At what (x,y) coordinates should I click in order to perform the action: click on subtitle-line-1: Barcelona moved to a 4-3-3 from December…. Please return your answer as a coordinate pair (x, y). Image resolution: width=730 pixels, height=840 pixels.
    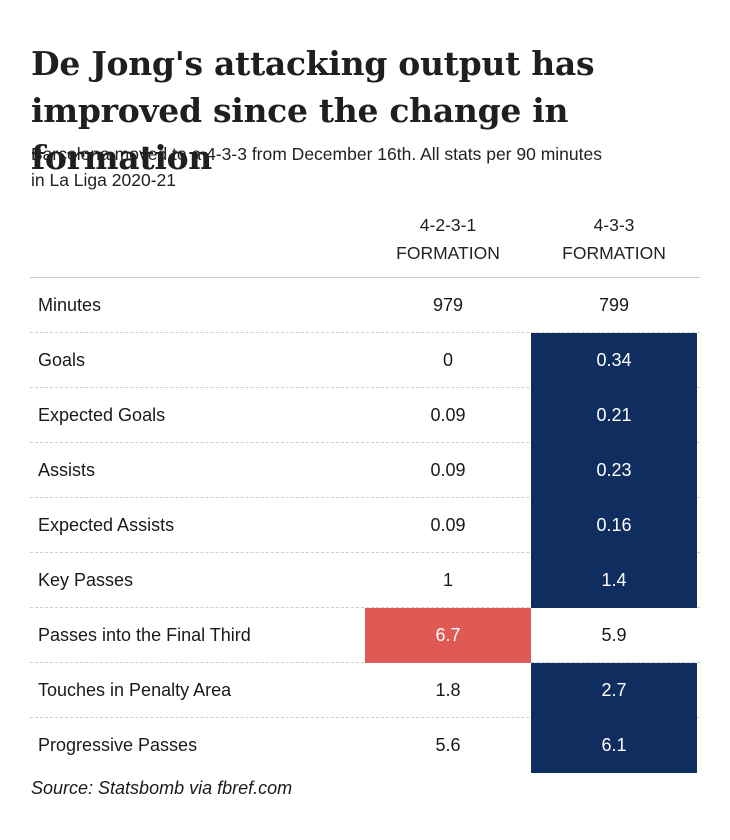
    Looking at the image, I should click on (316, 154).